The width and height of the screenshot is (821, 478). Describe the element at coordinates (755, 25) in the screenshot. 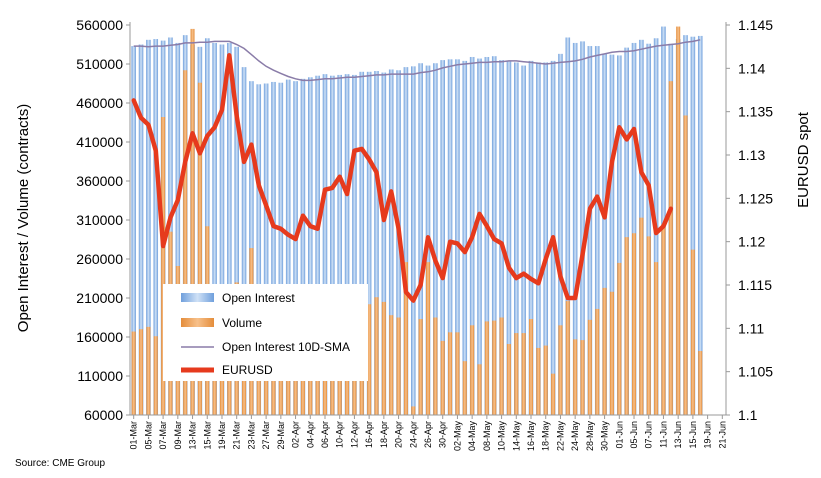

I see `right-tick-label: 1.145` at that location.